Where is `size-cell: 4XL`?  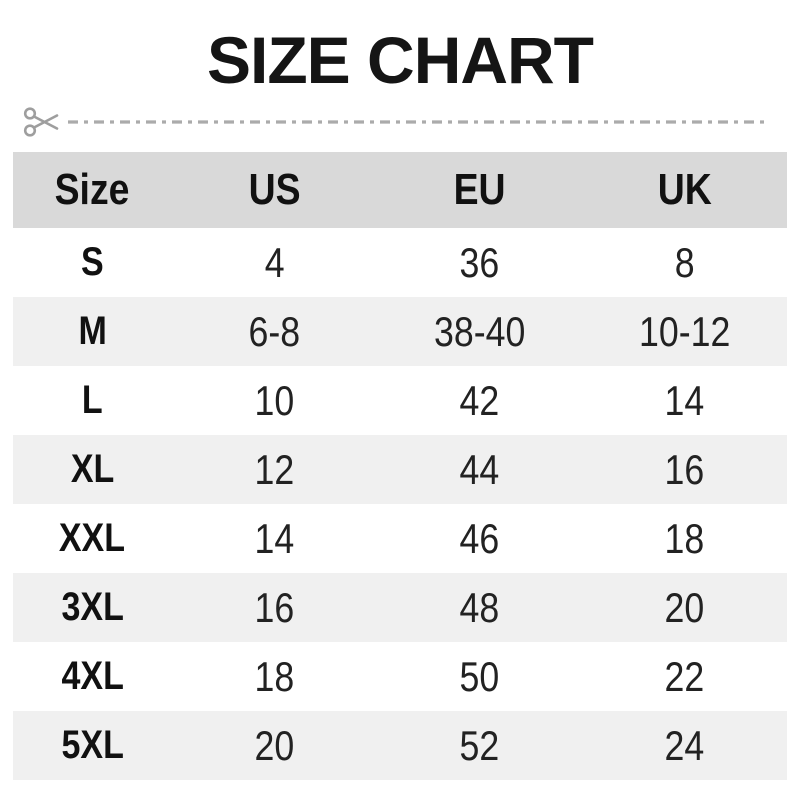 size-cell: 4XL is located at coordinates (92, 676).